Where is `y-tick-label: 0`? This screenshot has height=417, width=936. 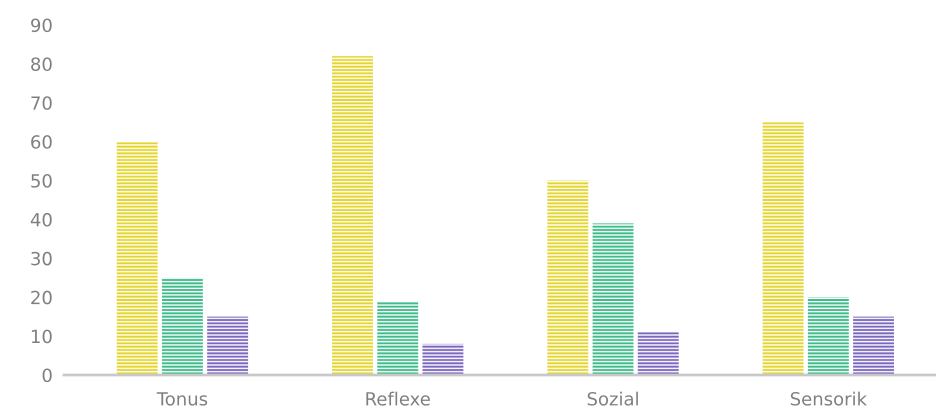
y-tick-label: 0 is located at coordinates (47, 375).